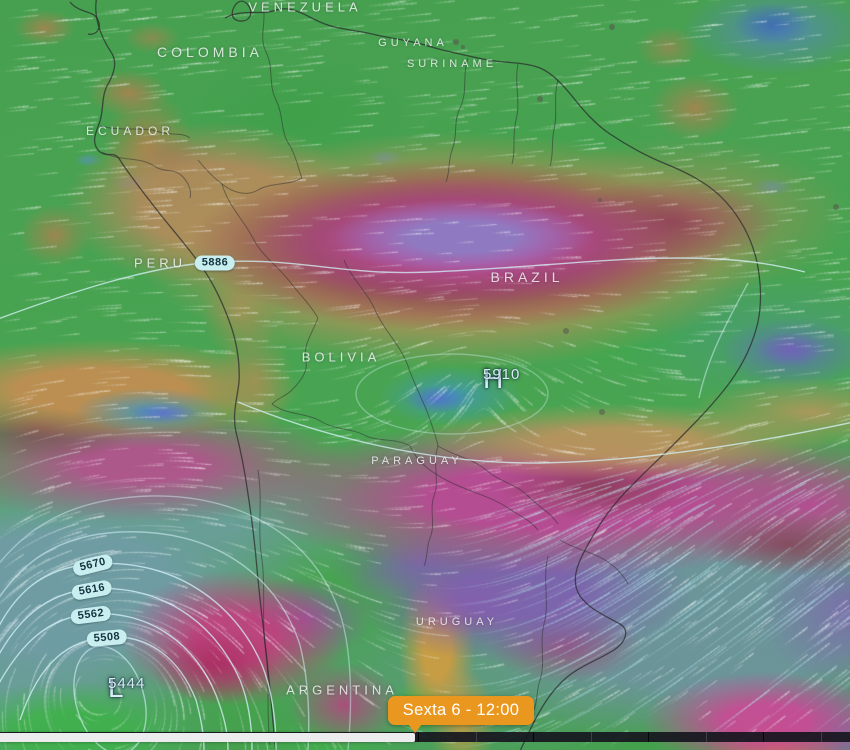  What do you see at coordinates (215, 263) in the screenshot?
I see `isoline-label-5886: 5886` at bounding box center [215, 263].